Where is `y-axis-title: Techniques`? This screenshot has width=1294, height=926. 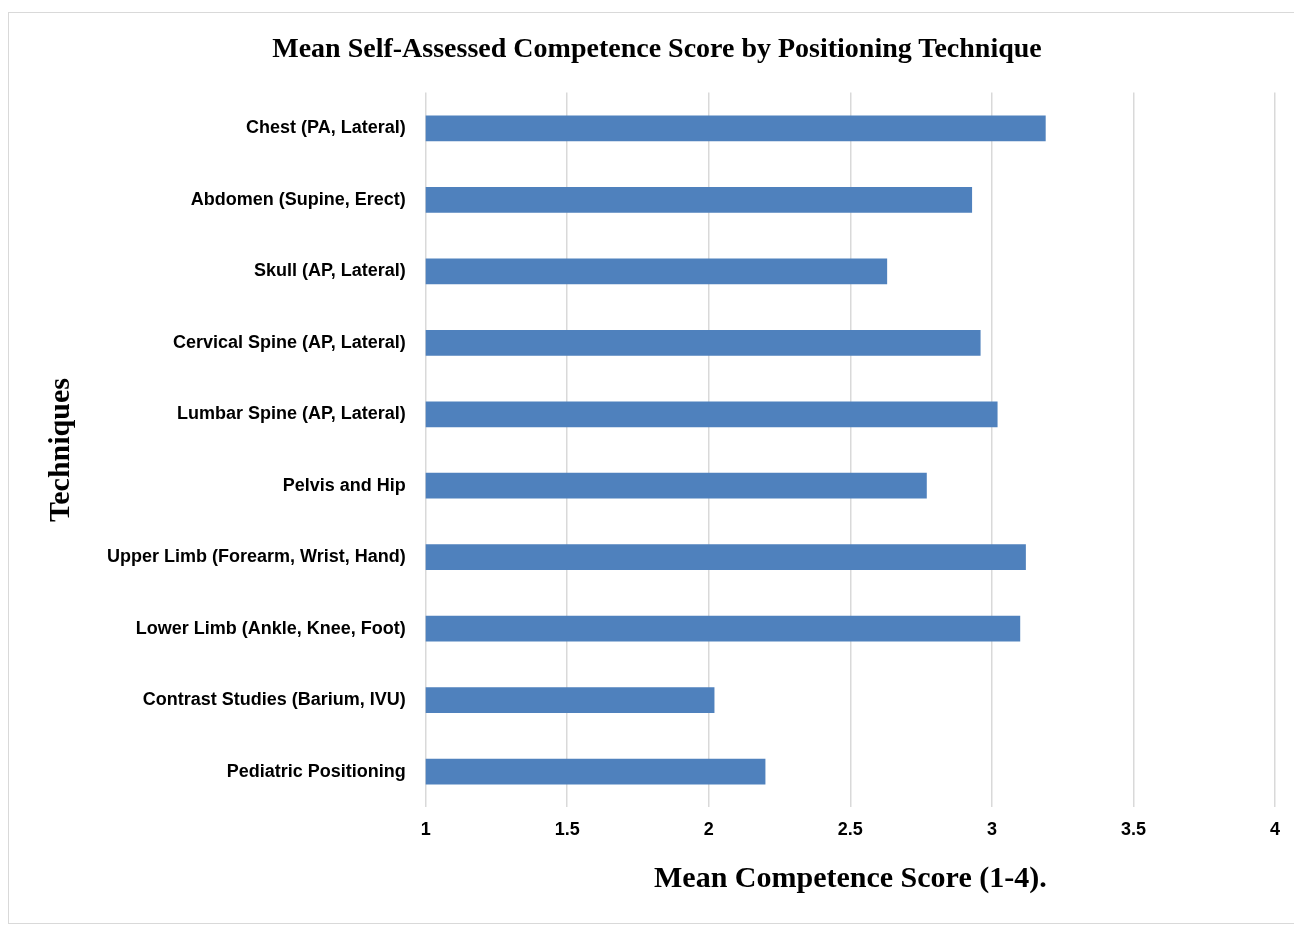 y-axis-title: Techniques is located at coordinates (58, 450).